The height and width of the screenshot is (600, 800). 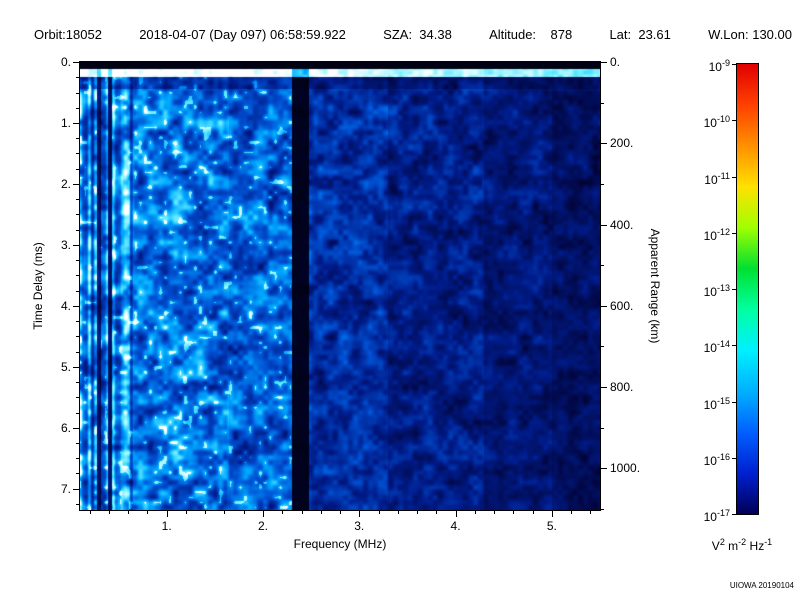 I want to click on colorbar-gradient, so click(x=747, y=289).